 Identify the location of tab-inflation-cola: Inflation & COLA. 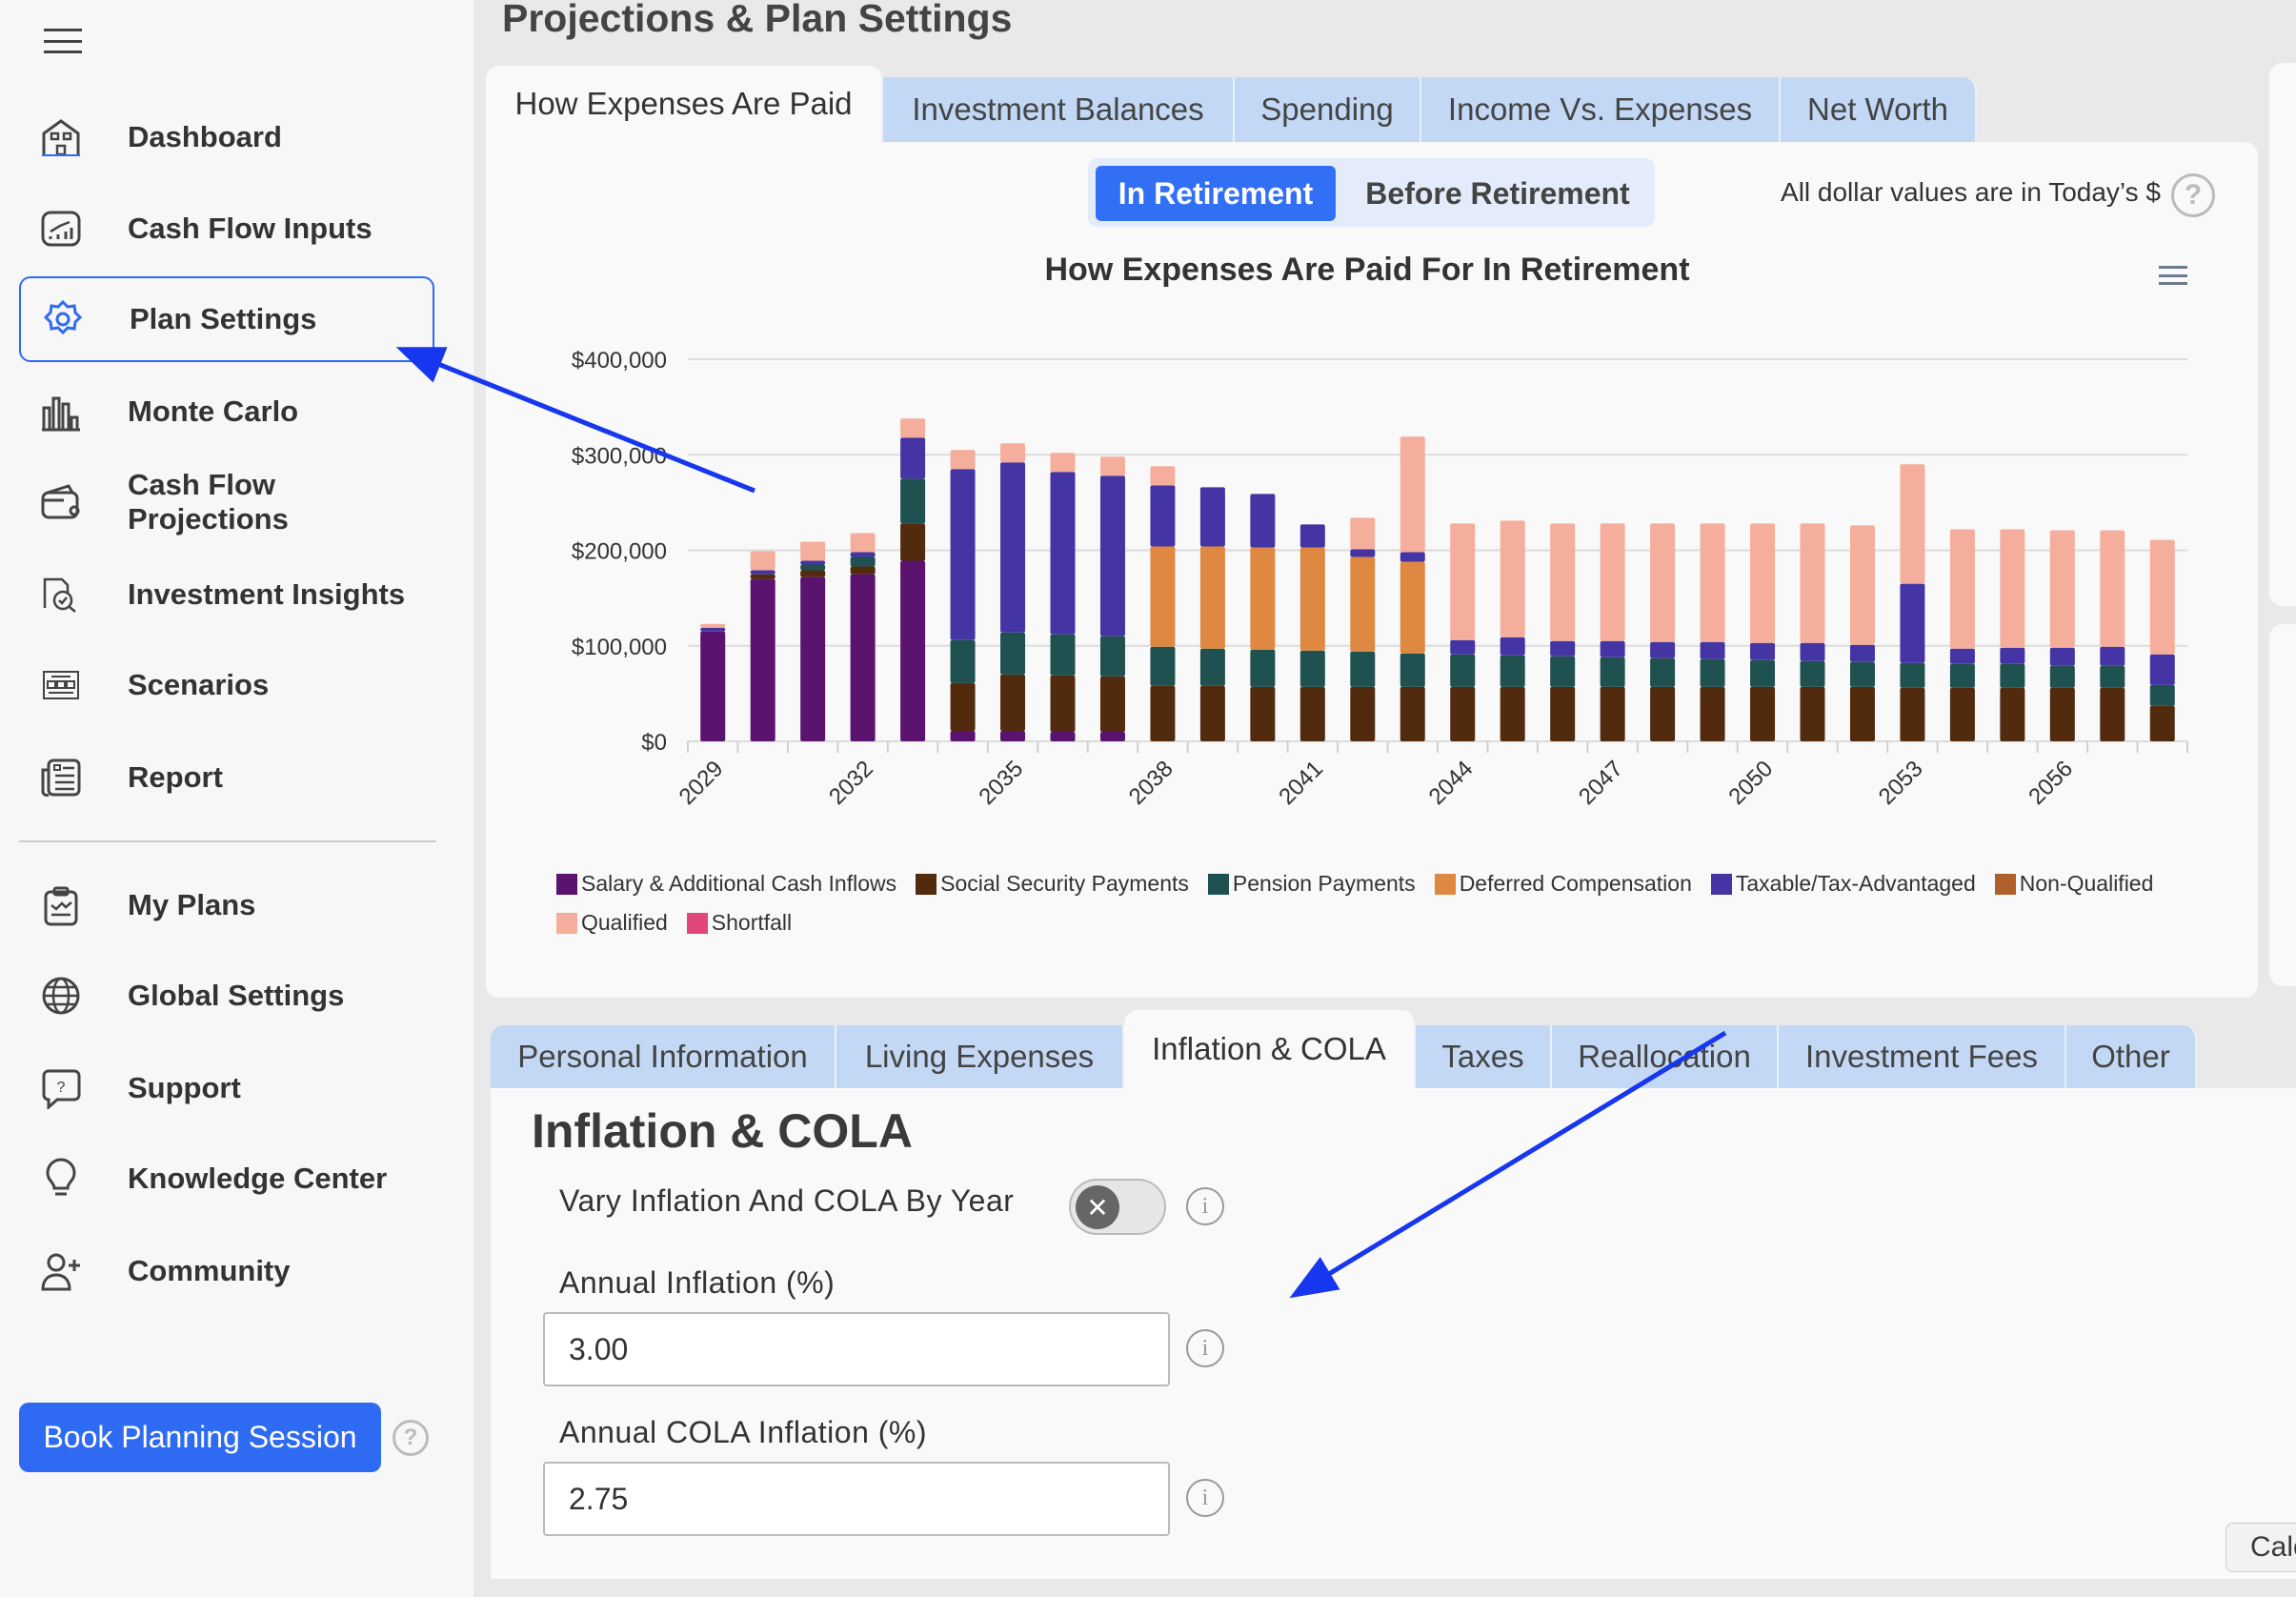
(1270, 1049).